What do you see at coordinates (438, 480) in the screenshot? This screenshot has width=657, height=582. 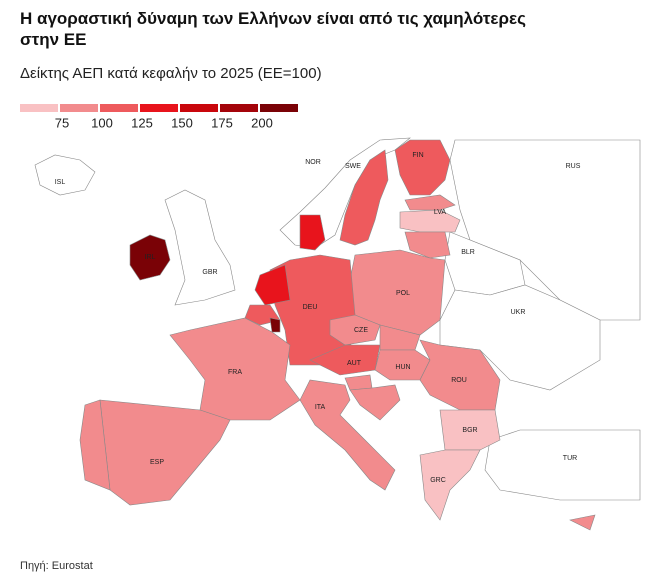 I see `country-label: GRC` at bounding box center [438, 480].